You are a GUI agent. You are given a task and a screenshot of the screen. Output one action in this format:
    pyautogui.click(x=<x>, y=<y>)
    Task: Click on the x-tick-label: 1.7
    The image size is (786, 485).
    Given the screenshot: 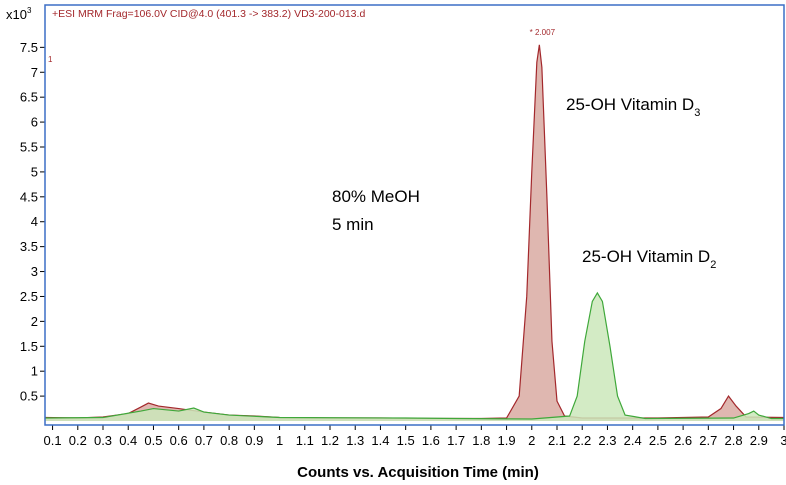 What is the action you would take?
    pyautogui.click(x=456, y=440)
    